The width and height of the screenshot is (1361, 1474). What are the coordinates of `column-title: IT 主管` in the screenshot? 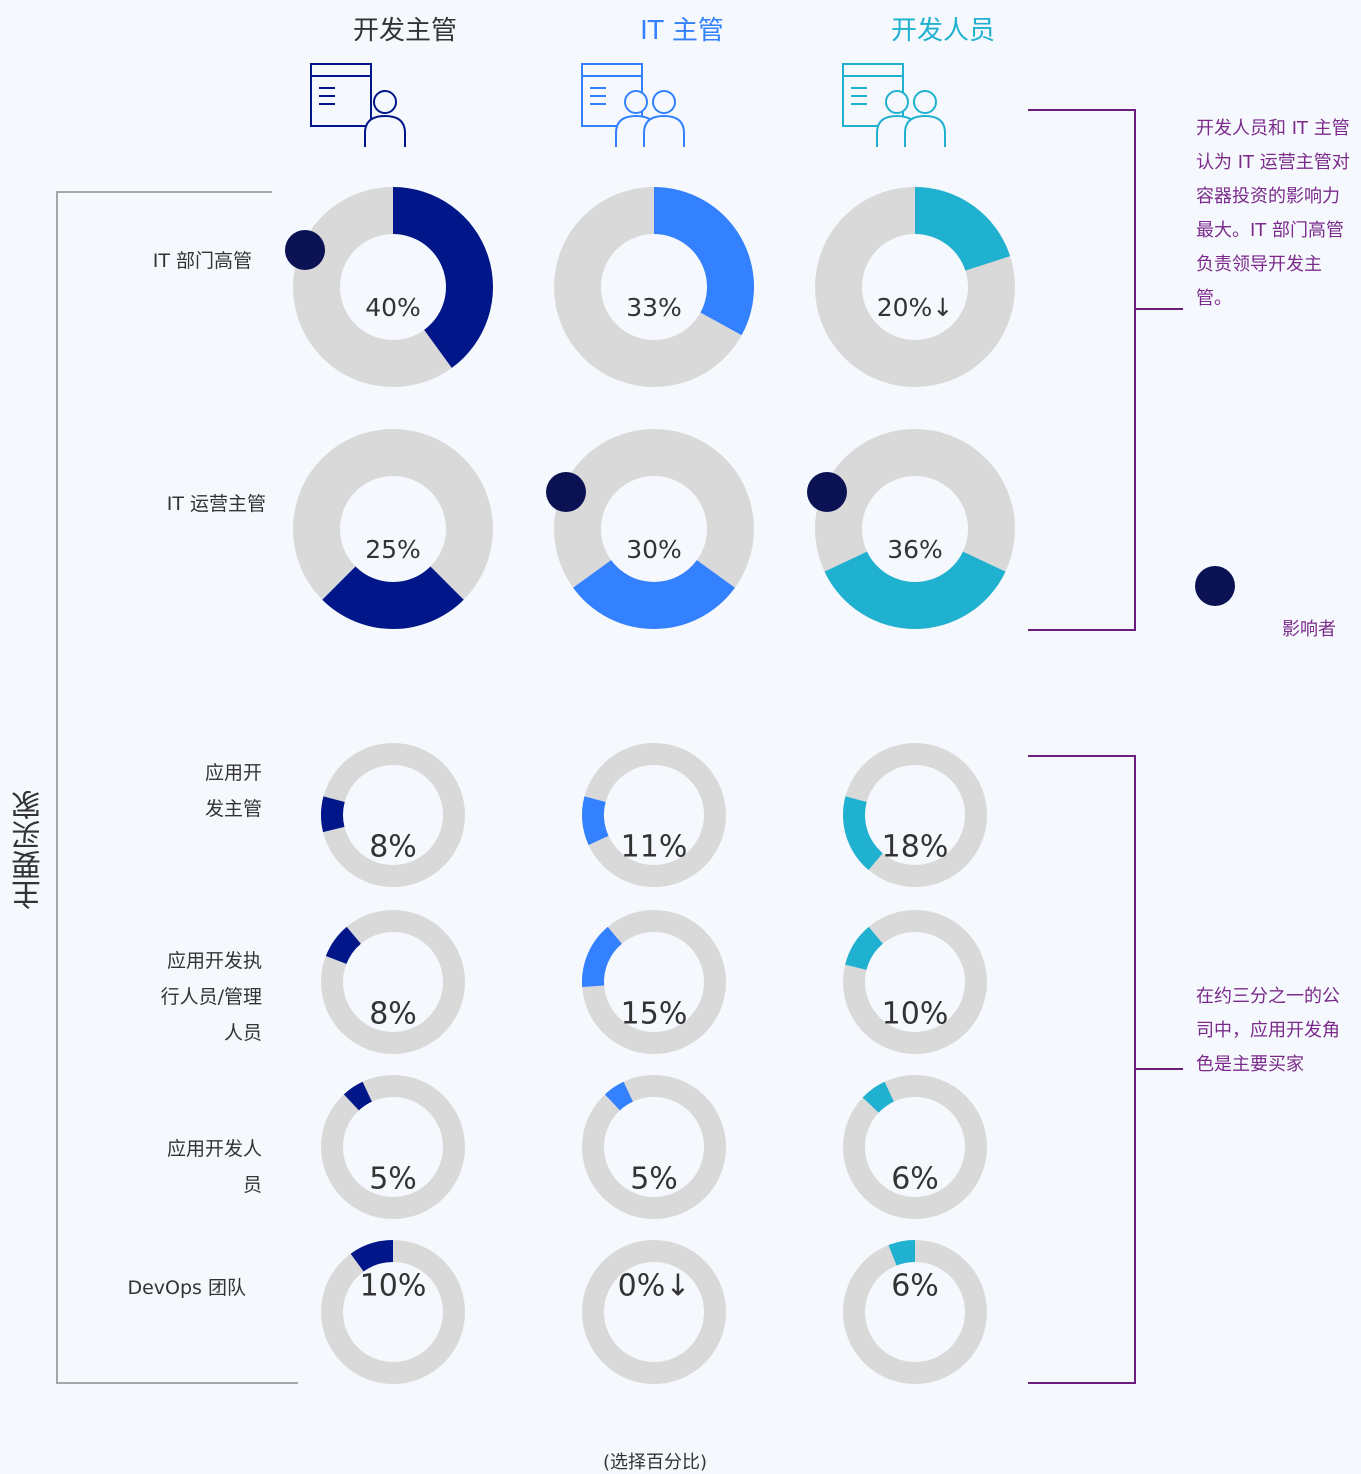 It's located at (682, 31).